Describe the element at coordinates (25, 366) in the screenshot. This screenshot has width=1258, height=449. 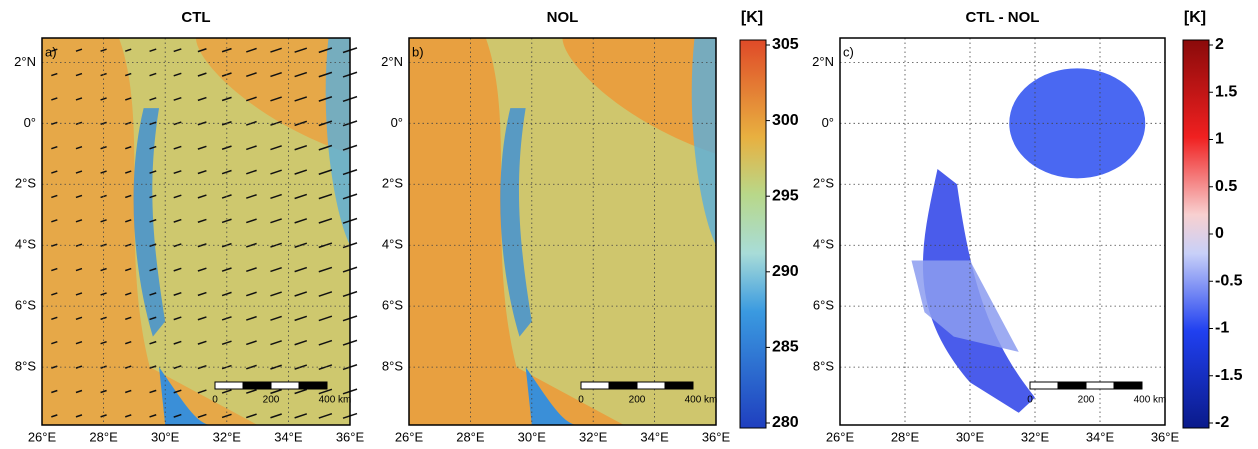
I see `y-tick-label: 8°S` at that location.